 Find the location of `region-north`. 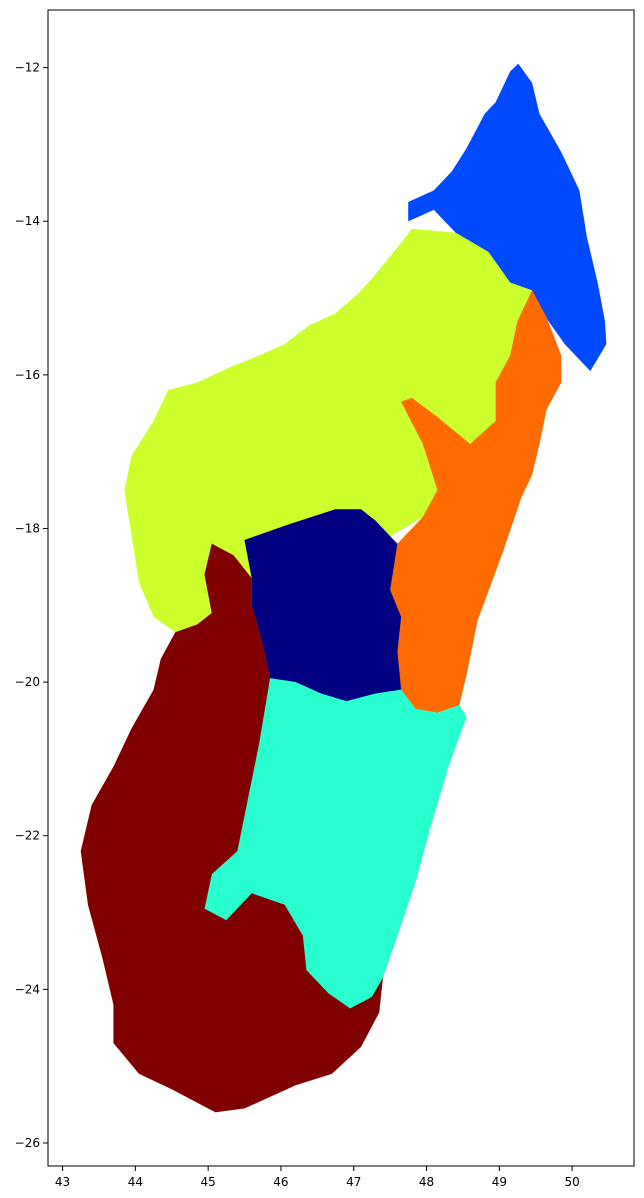

region-north is located at coordinates (507, 217).